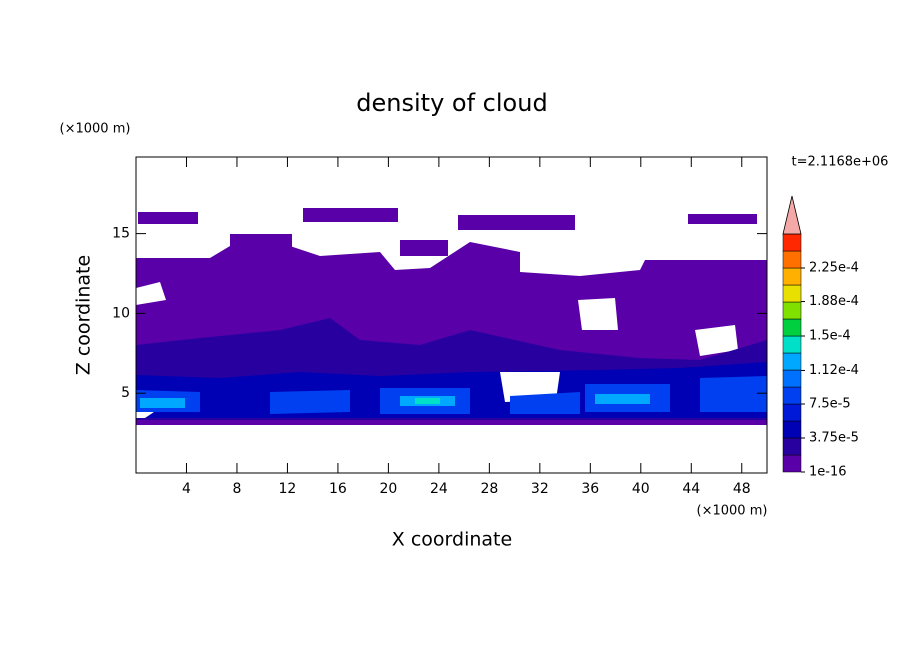  I want to click on x-tick-label: 12, so click(288, 489).